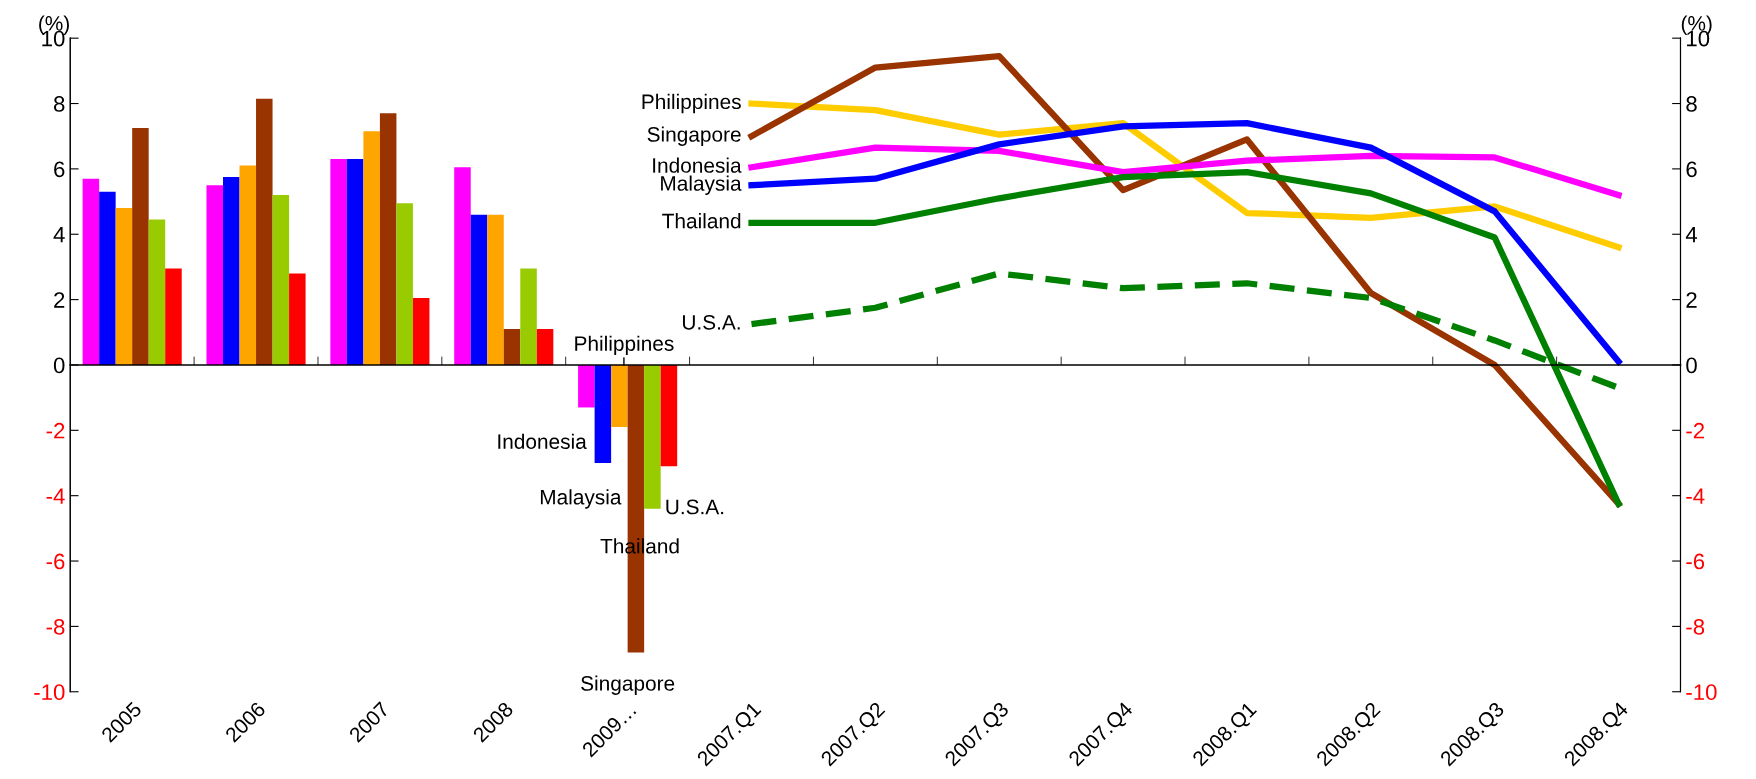  Describe the element at coordinates (55, 561) in the screenshot. I see `y-tick-label: -6` at that location.